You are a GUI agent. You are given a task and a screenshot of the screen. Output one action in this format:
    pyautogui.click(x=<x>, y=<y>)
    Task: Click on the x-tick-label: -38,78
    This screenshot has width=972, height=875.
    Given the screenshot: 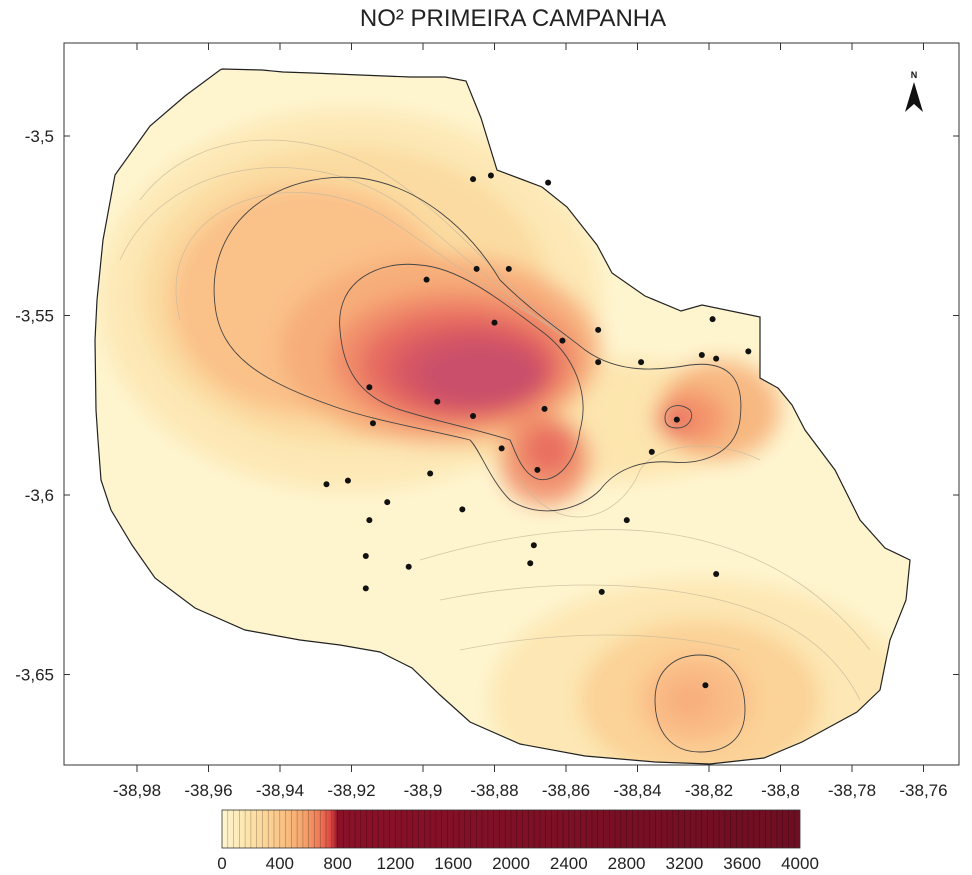 What is the action you would take?
    pyautogui.click(x=852, y=790)
    